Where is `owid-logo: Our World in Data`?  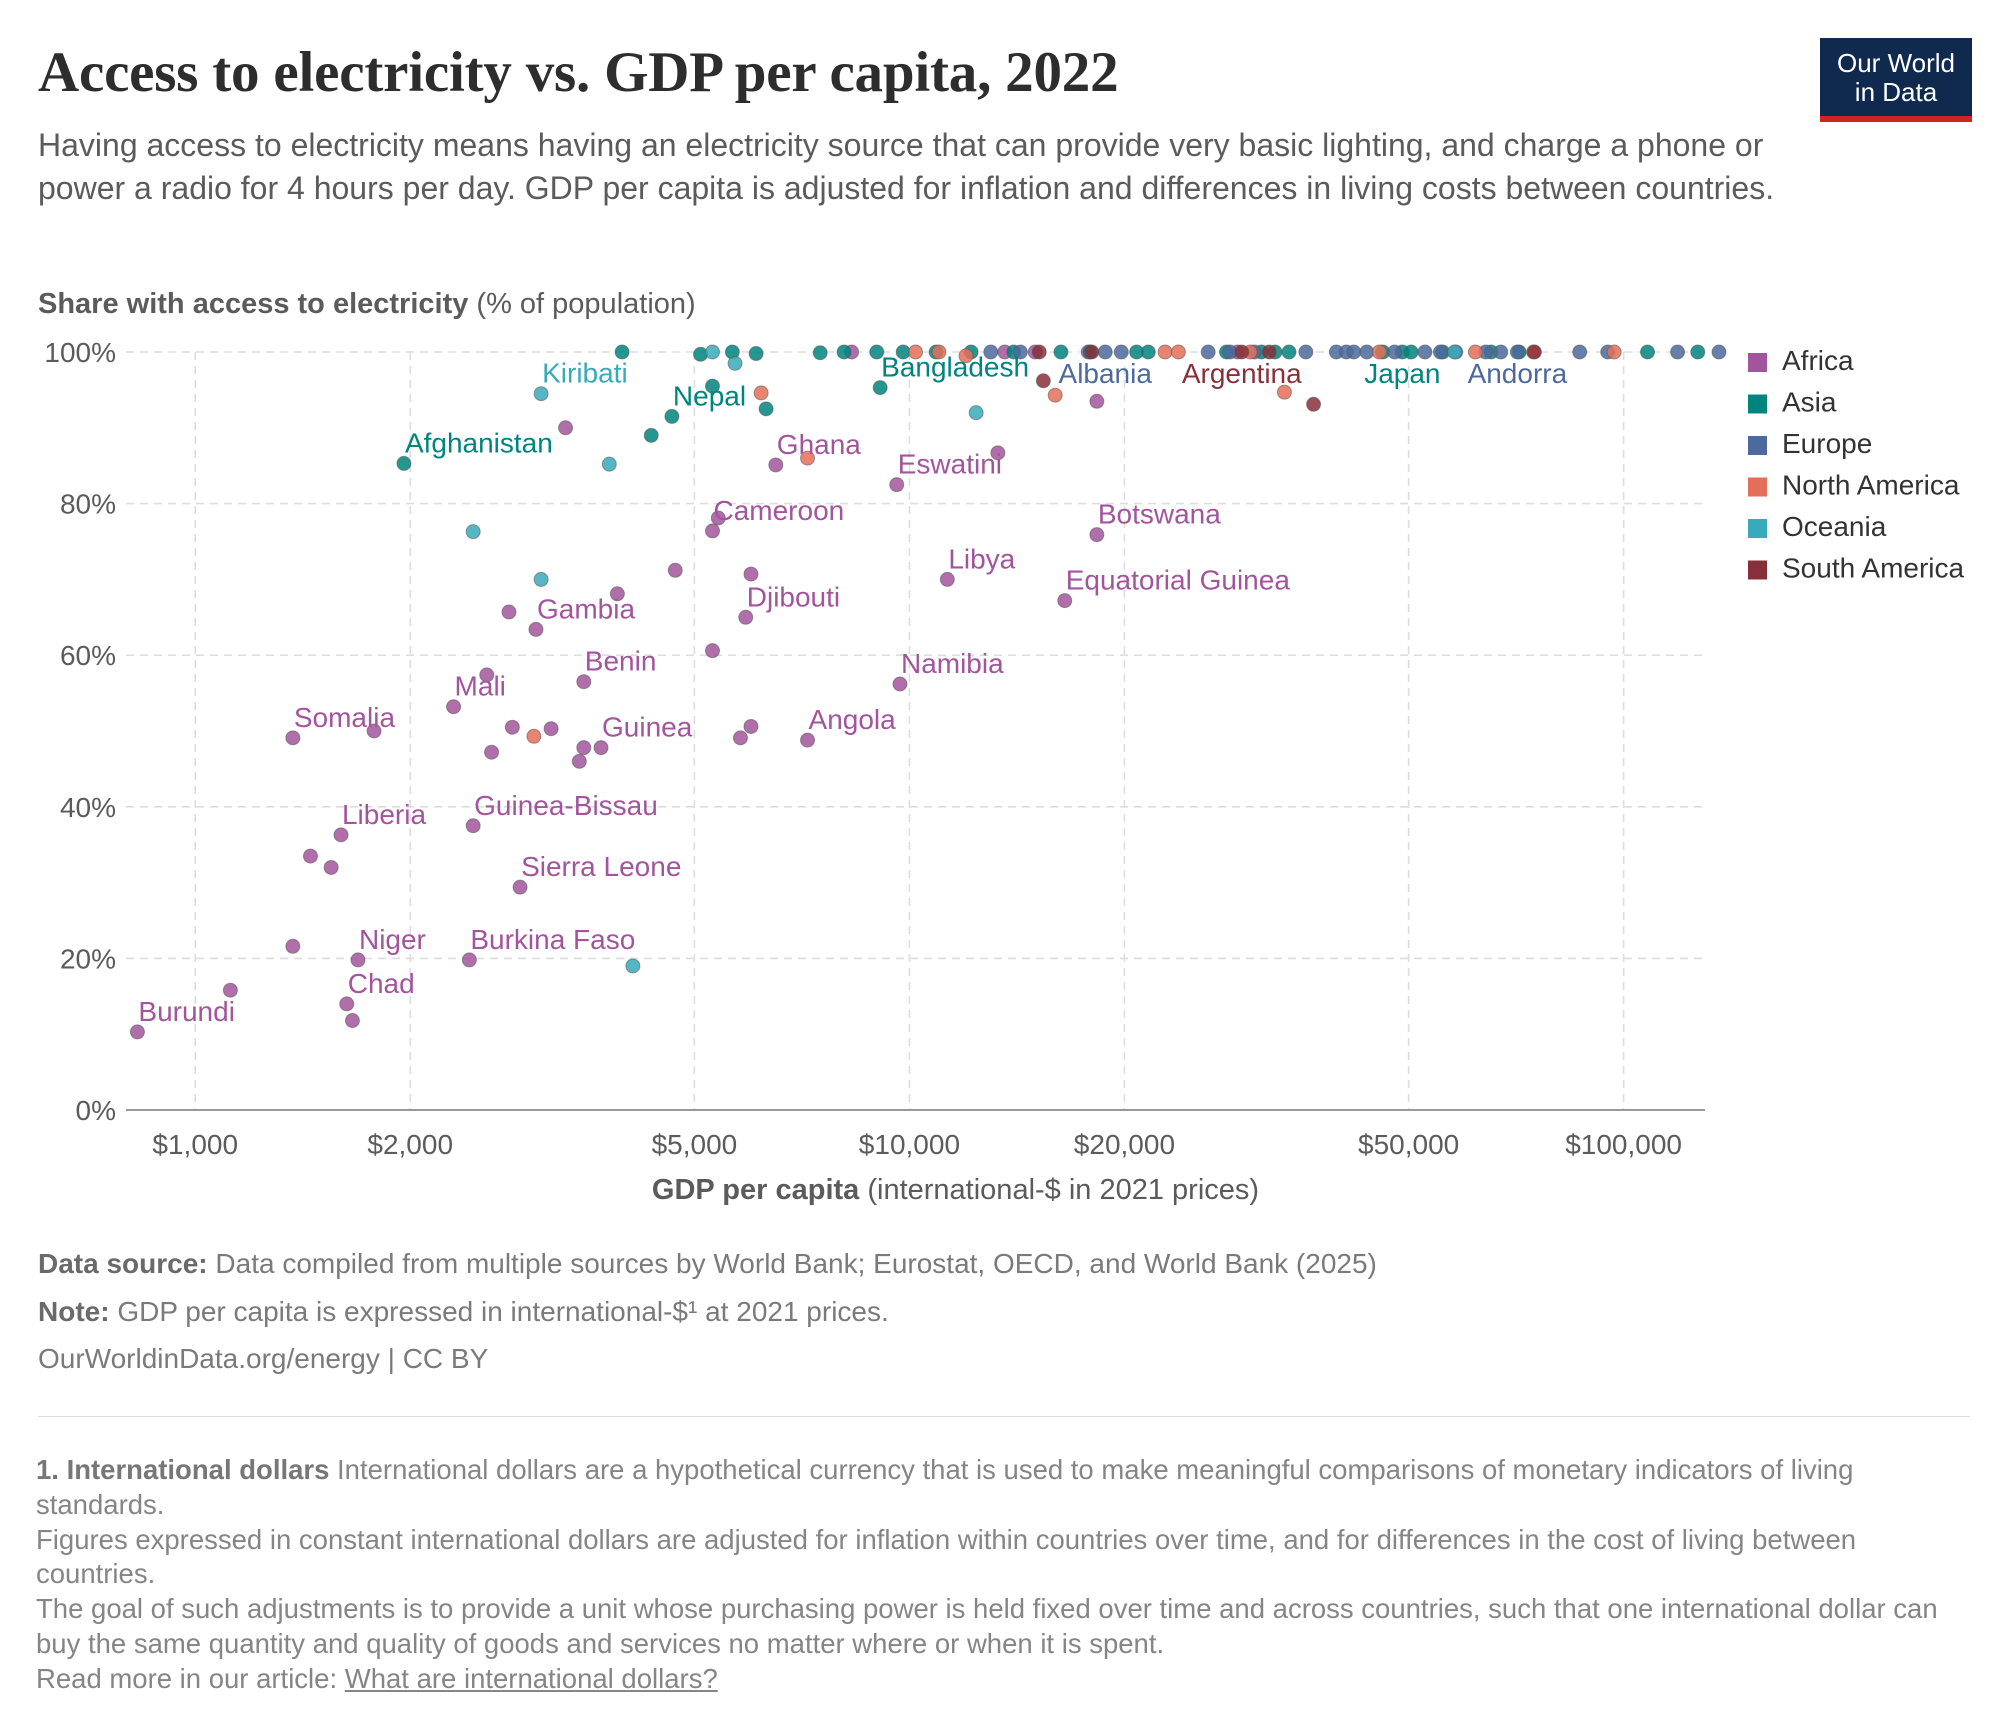
owid-logo: Our World in Data is located at coordinates (1896, 80).